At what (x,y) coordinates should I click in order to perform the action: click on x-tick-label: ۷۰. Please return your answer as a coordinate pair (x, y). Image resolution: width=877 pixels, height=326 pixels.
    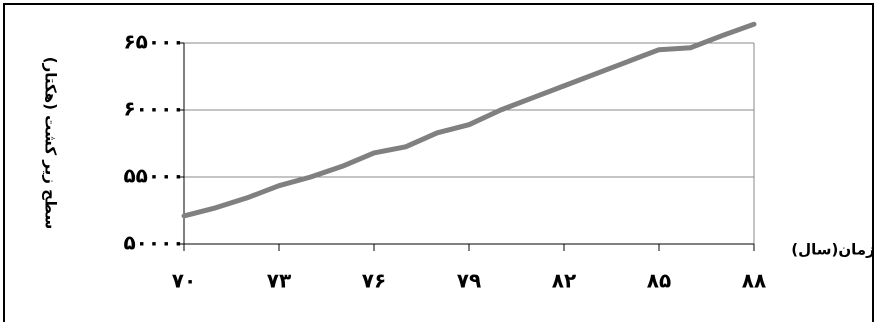
    Looking at the image, I should click on (184, 281).